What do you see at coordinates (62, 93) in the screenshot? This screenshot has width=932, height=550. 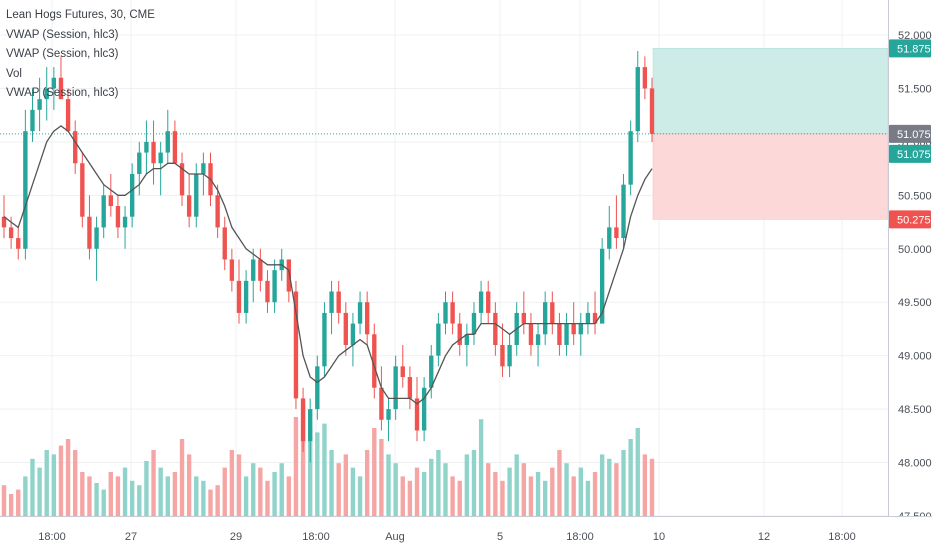 I see `legend-indicator-vwap-3: VWAP (Session, hlc3)` at bounding box center [62, 93].